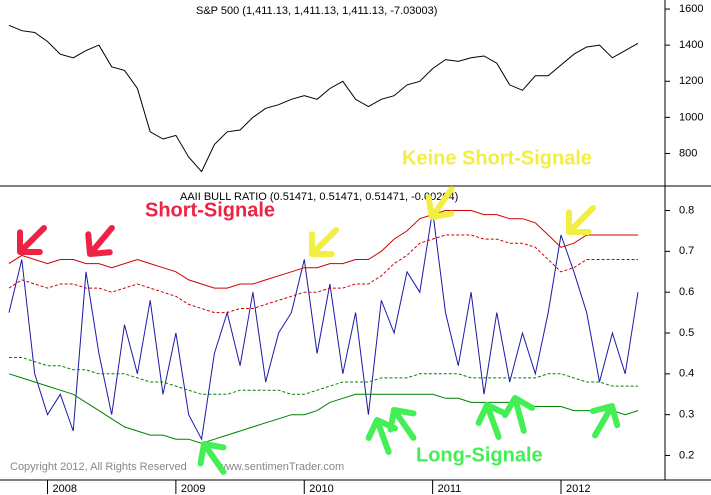 The image size is (711, 495). I want to click on y-tick-label: 0.6, so click(686, 292).